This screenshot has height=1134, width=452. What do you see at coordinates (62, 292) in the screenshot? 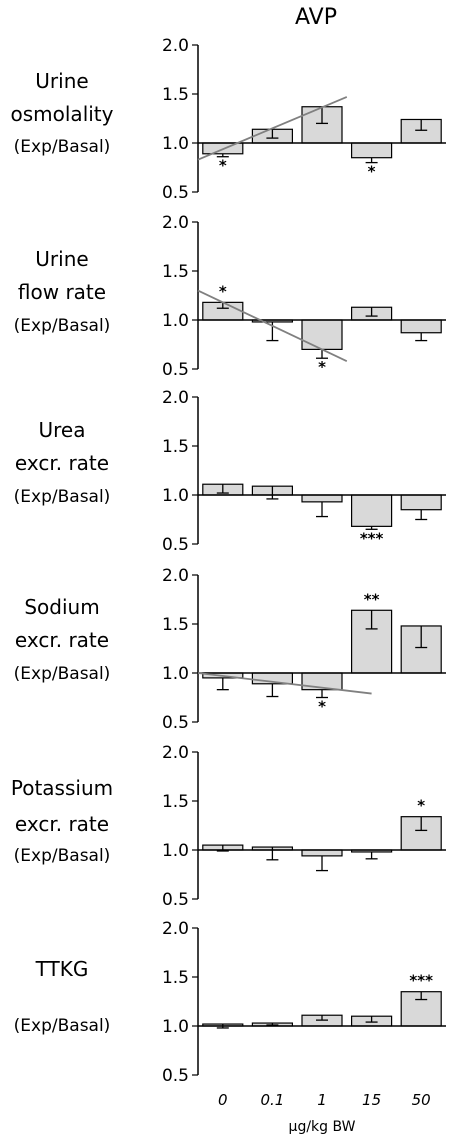
I see `panel-label-line: flow rate` at bounding box center [62, 292].